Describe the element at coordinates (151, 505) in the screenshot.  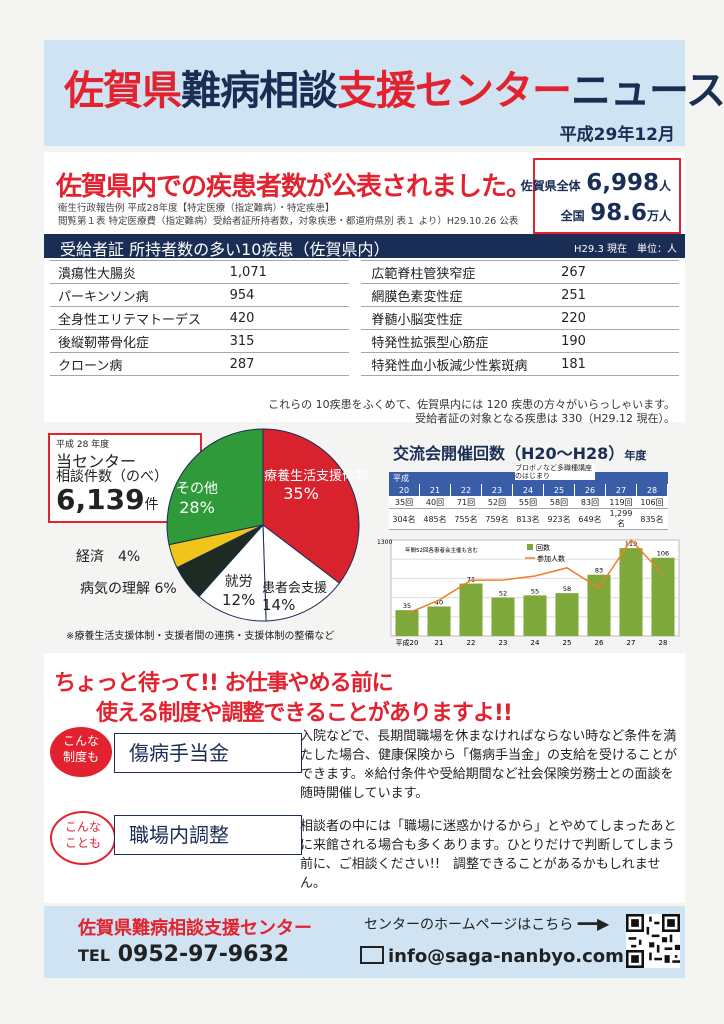
I see `consult-count-unit: 件` at that location.